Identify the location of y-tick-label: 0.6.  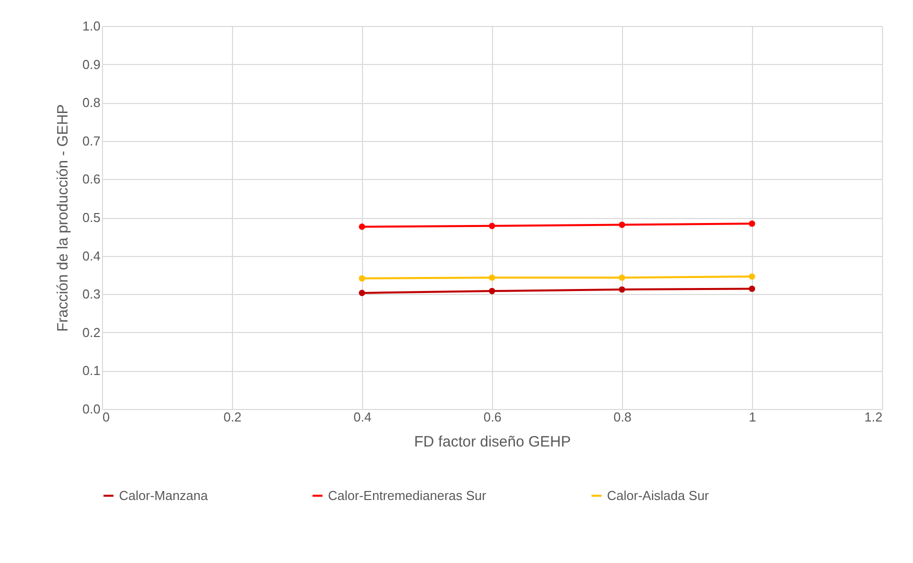
(91, 179).